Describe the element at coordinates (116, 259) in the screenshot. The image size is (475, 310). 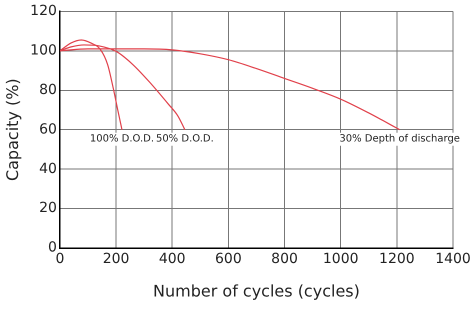
I see `x-tick-label: 200` at that location.